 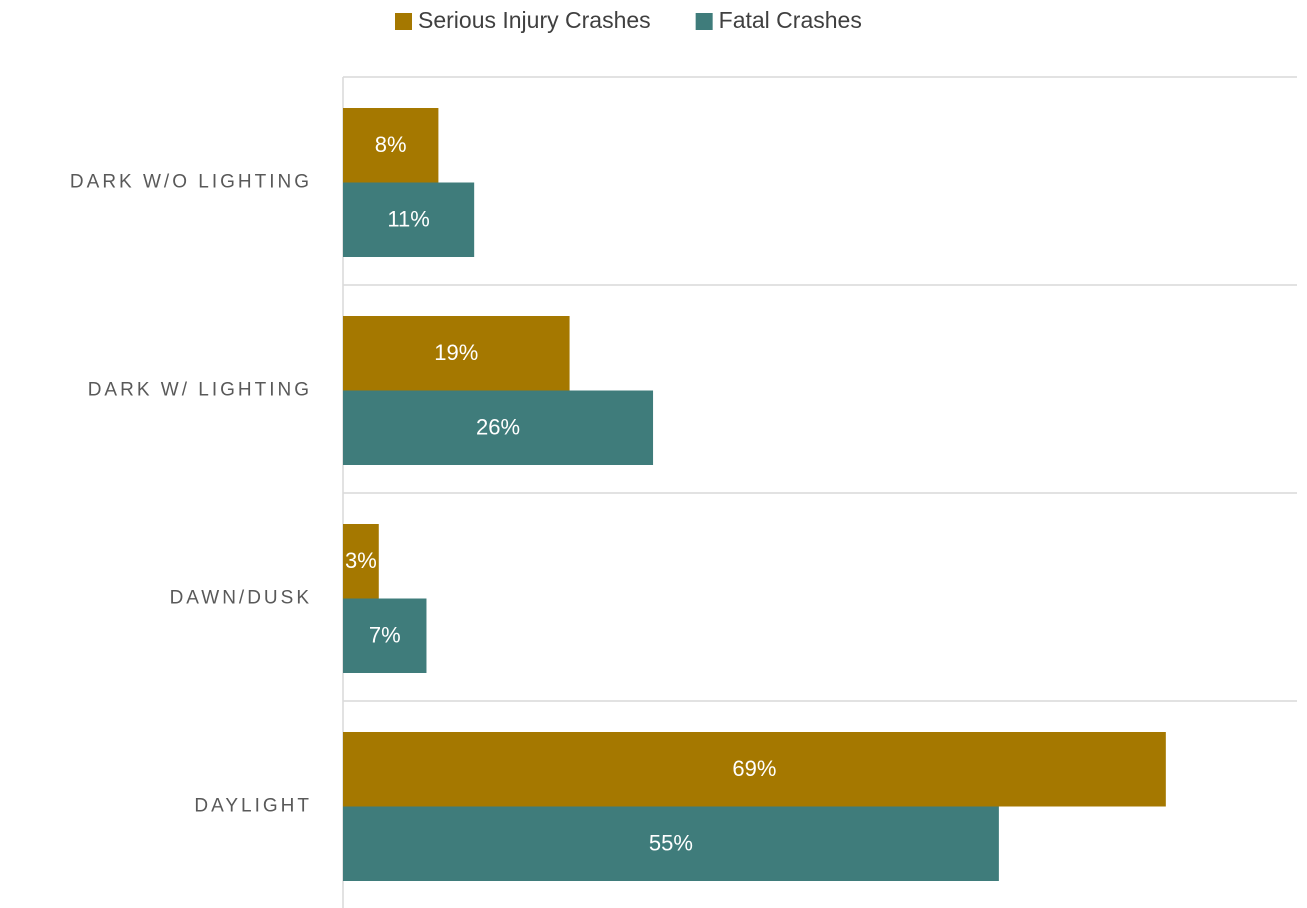 I want to click on value-label: 8%, so click(x=391, y=144).